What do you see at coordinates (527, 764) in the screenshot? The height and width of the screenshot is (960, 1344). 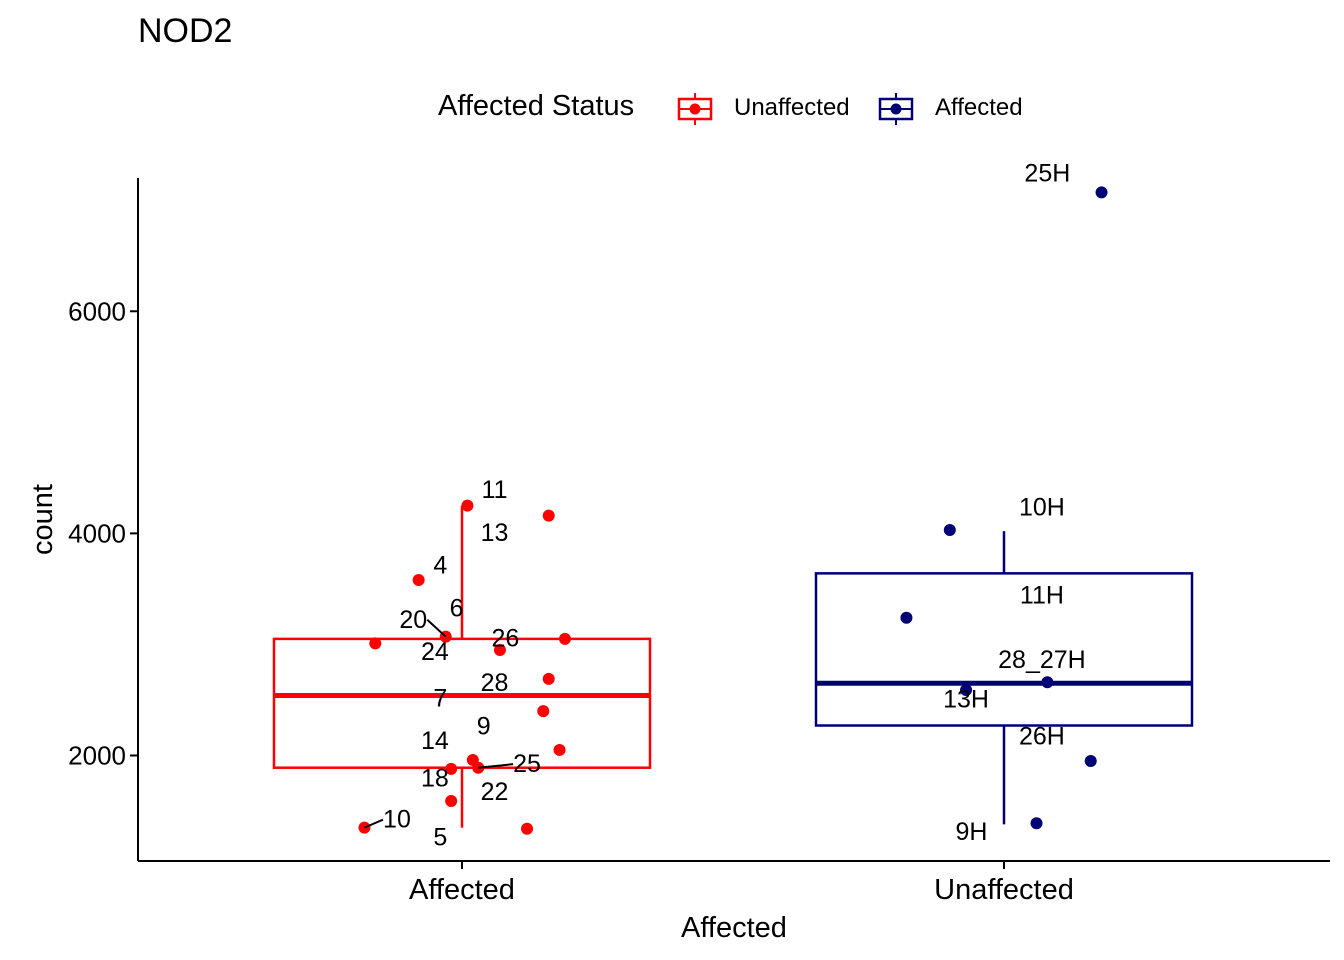 I see `point-label: 25` at bounding box center [527, 764].